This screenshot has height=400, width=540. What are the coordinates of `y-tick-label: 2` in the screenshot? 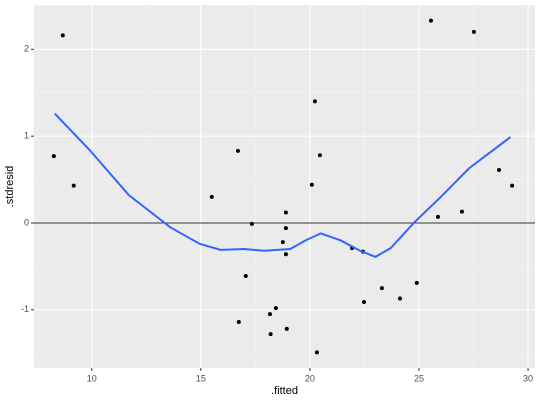 It's located at (26, 49).